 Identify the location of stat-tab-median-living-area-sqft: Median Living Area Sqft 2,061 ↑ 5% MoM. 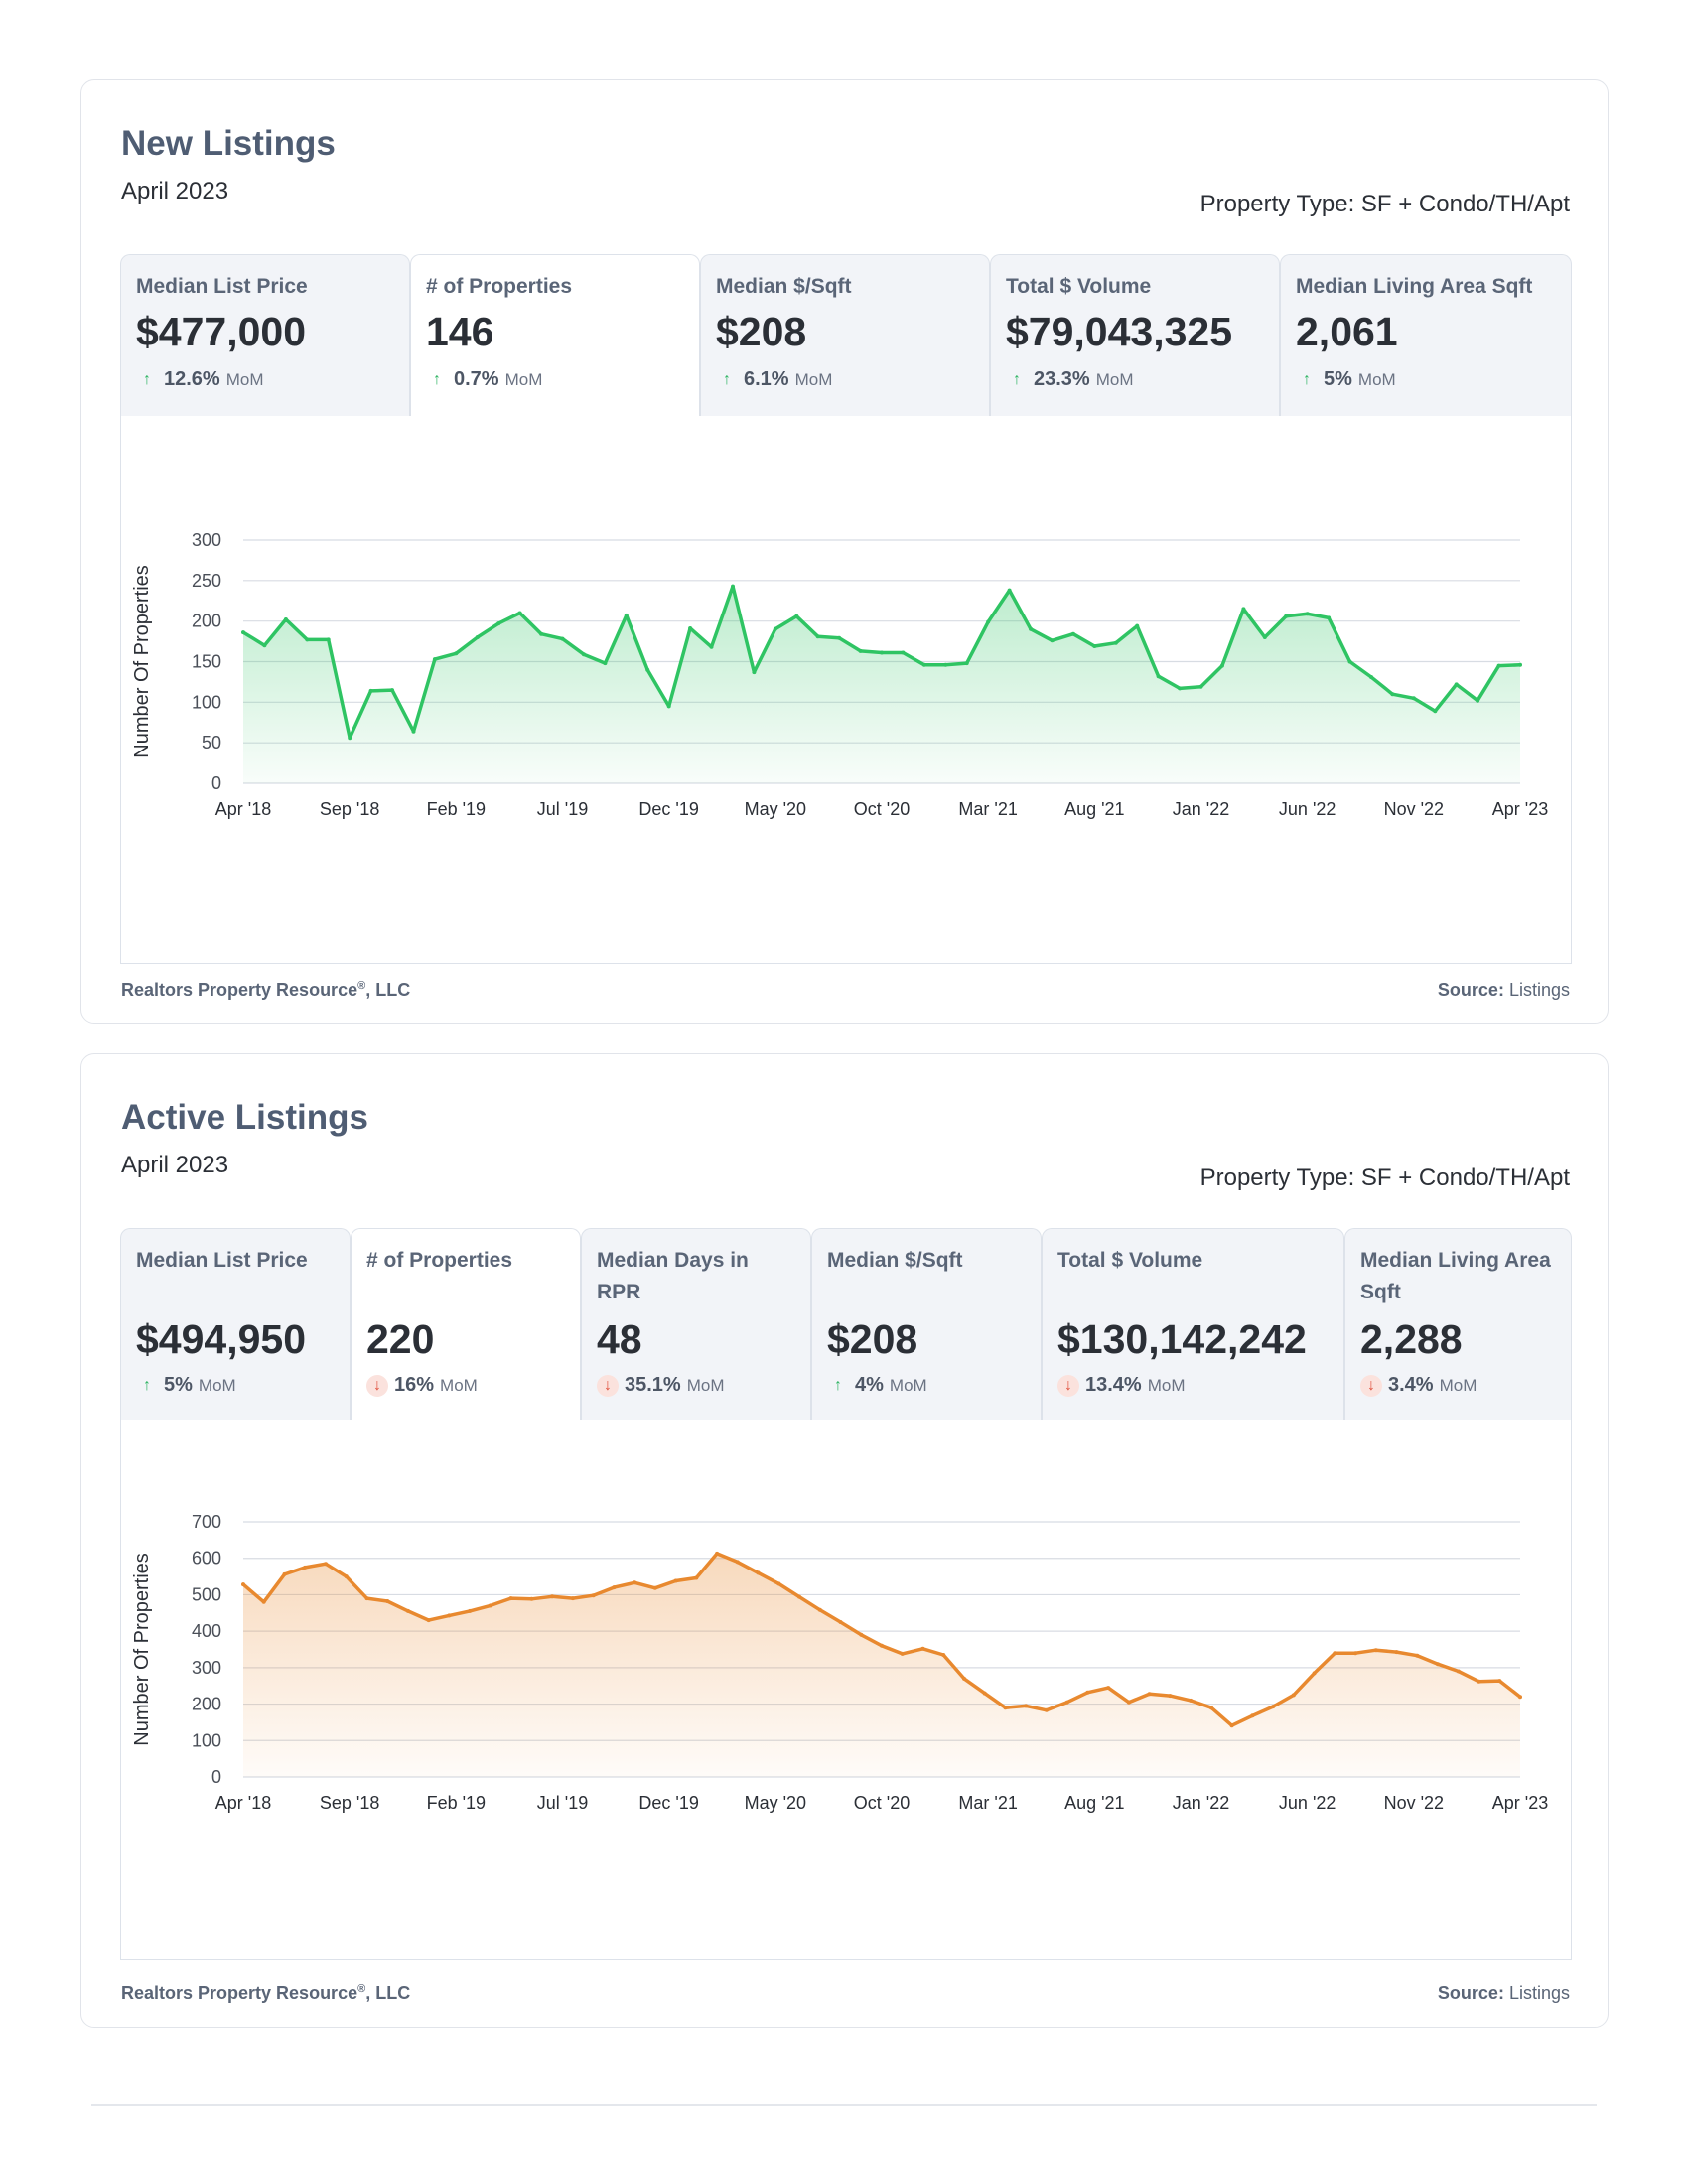
(1426, 335).